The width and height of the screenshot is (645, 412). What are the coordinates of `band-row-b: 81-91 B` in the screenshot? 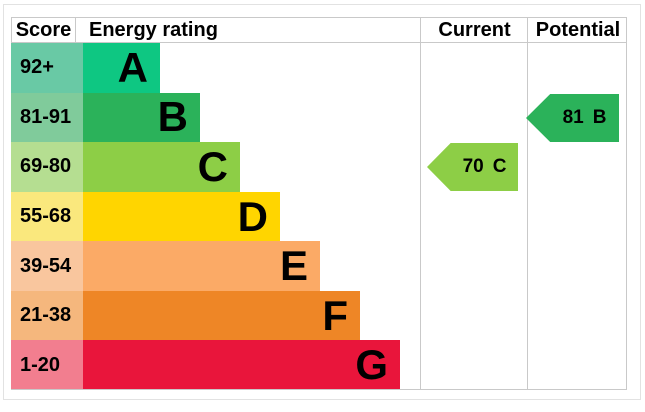 It's located at (319, 117).